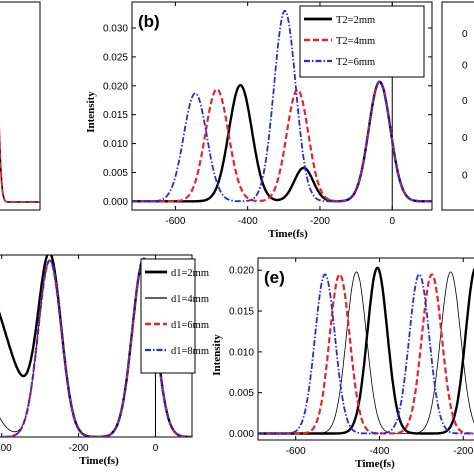  What do you see at coordinates (115, 29) in the screenshot?
I see `y-tick-label: 0.030` at bounding box center [115, 29].